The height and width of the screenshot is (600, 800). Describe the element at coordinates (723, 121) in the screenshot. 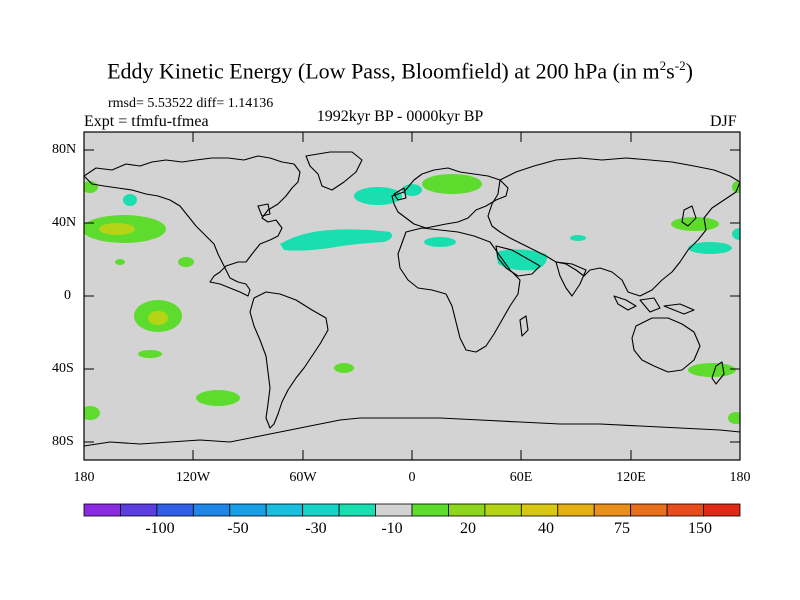

I see `season-label: DJF` at that location.